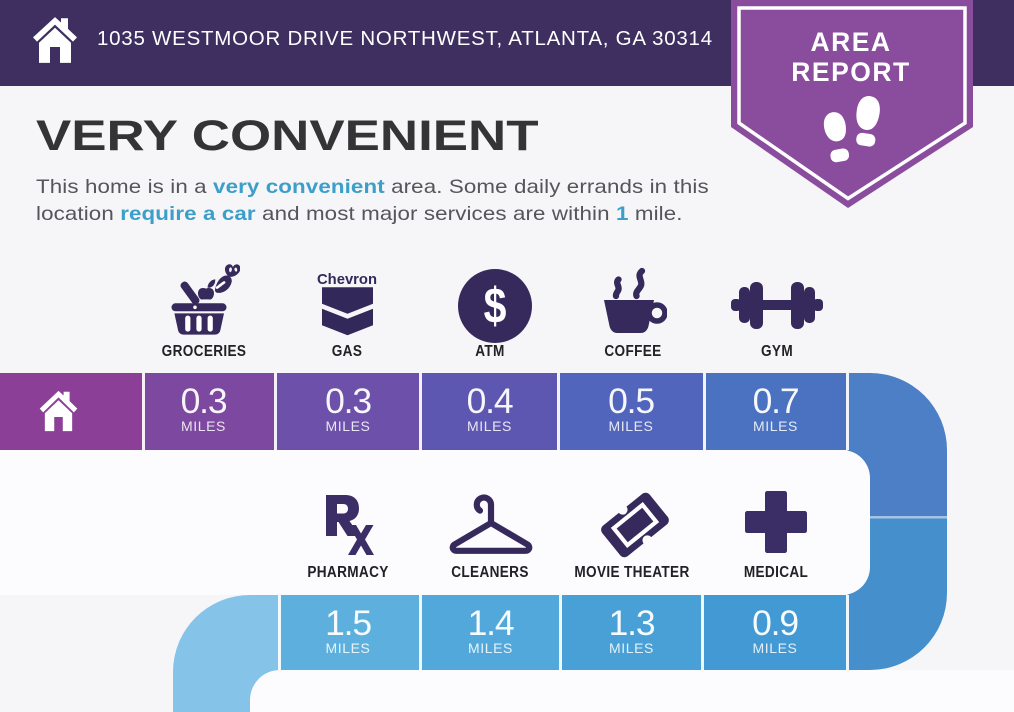  Describe the element at coordinates (347, 280) in the screenshot. I see `svg-text: Chevron` at that location.